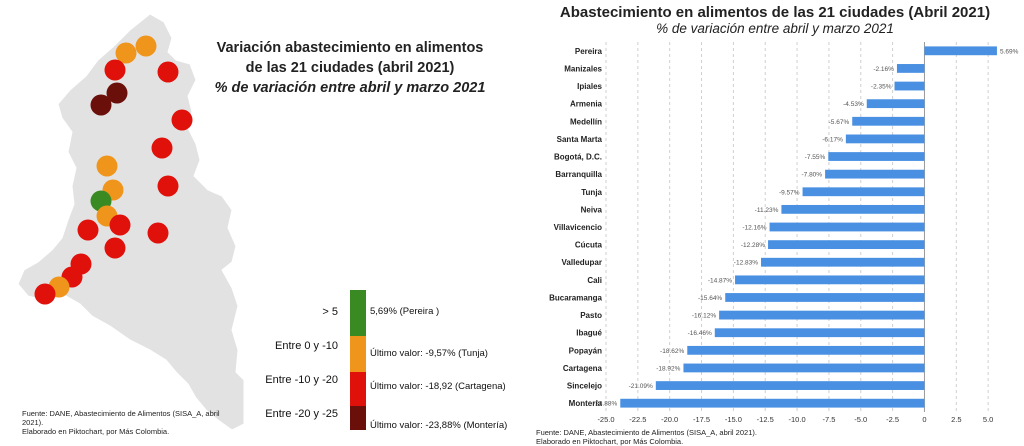 Image resolution: width=1024 pixels, height=446 pixels. Describe the element at coordinates (797, 419) in the screenshot. I see `x-tick-label: -10.0` at that location.